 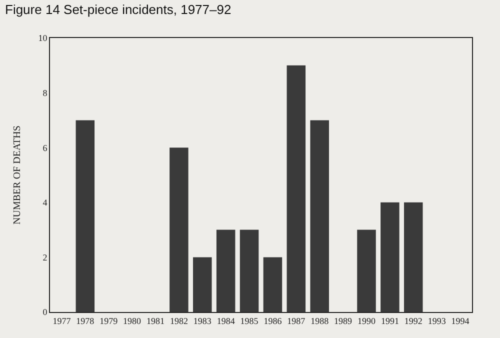 I want to click on y-tick-label: 10, so click(x=43, y=38).